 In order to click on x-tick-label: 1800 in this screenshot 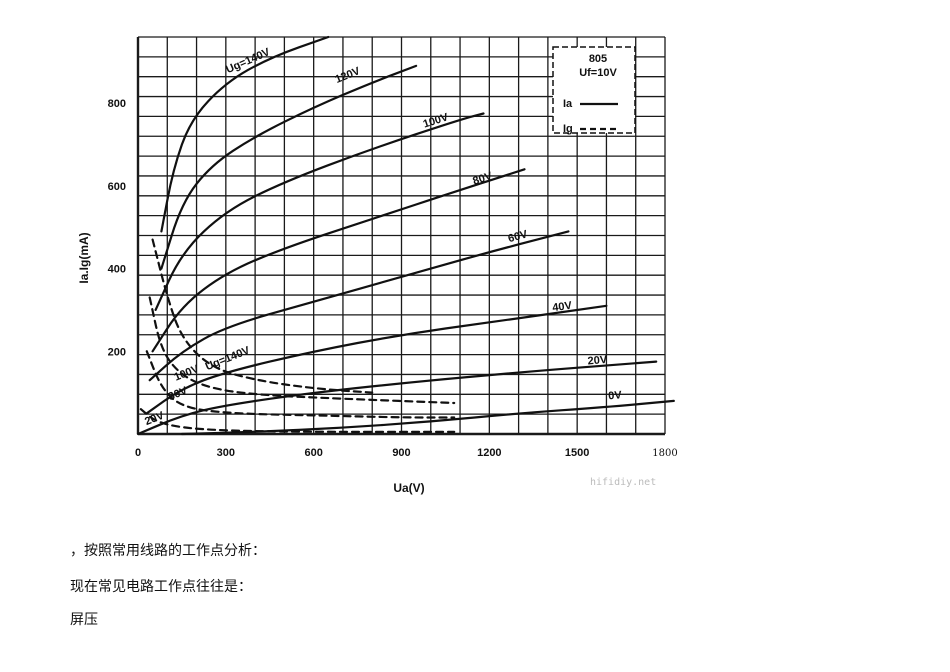, I will do `click(664, 453)`.